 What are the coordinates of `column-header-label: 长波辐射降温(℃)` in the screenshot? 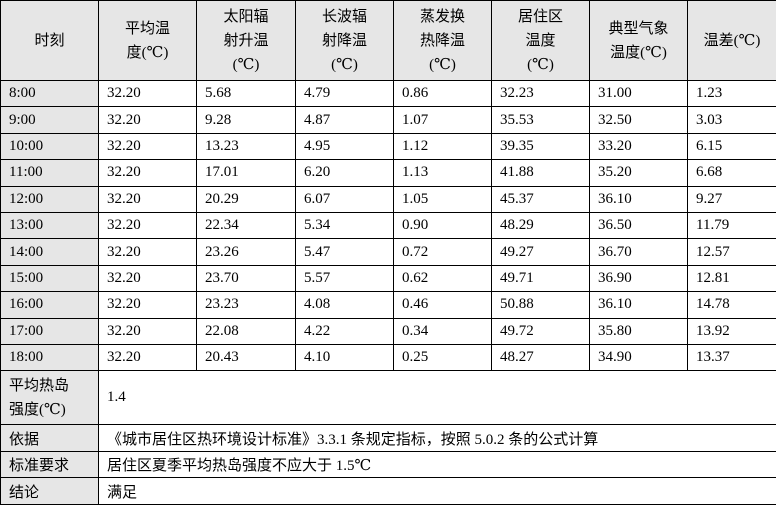 It's located at (345, 41).